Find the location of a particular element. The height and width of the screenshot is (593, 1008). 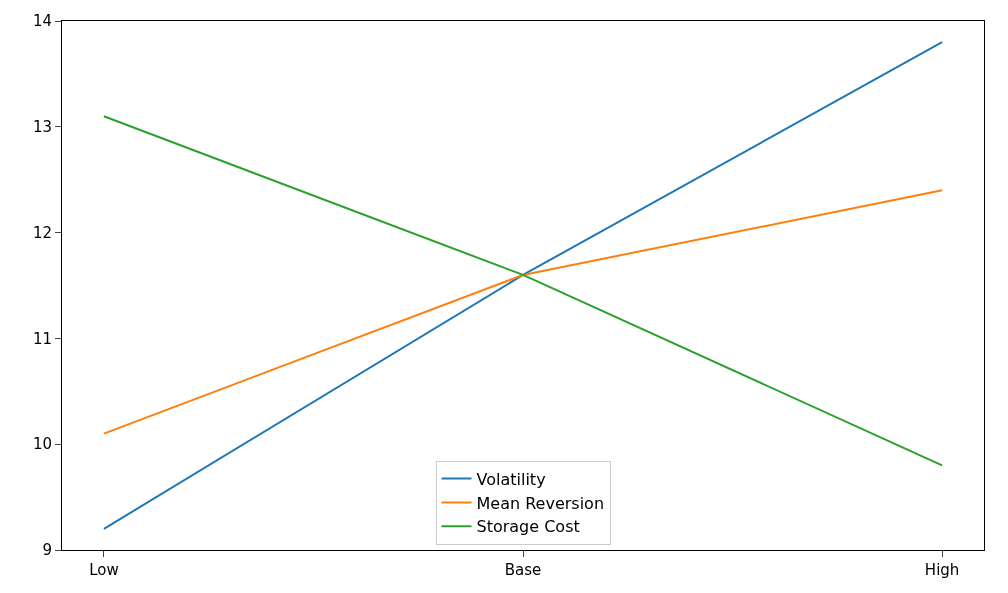

y-tick-label: 11 is located at coordinates (42, 338).